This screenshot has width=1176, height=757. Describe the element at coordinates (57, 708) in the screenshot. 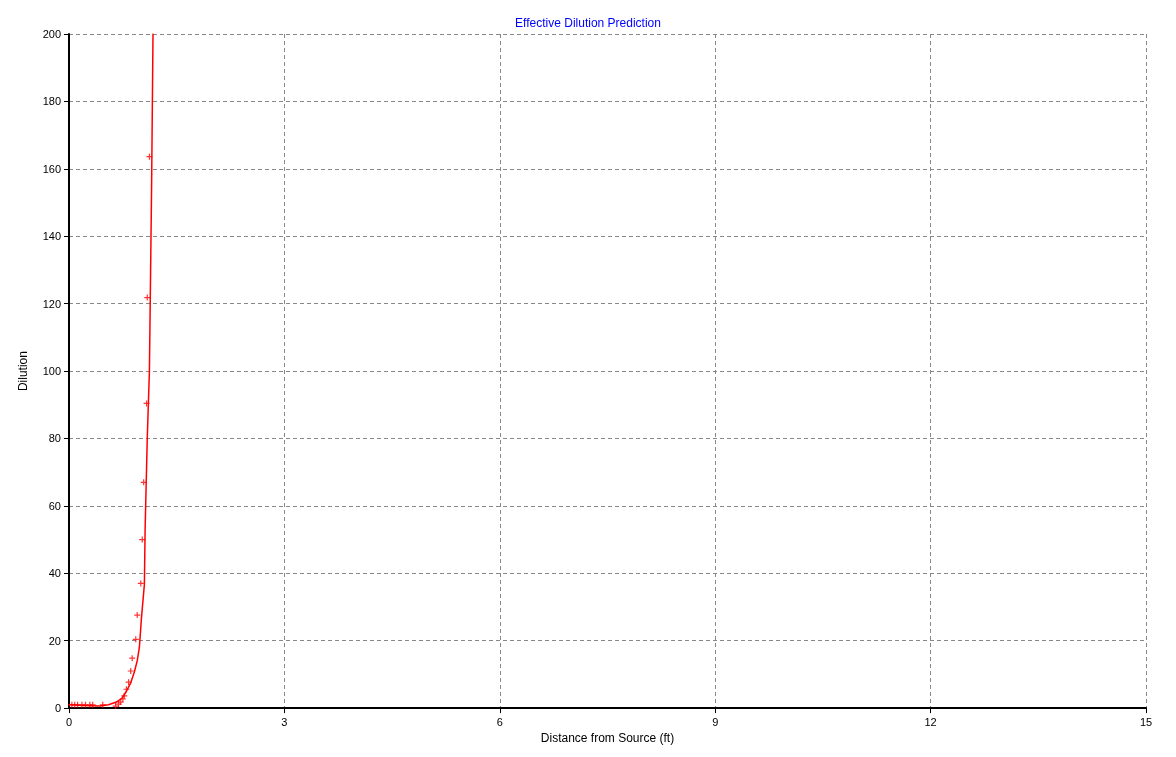

I see `y-tick-label: 0` at that location.